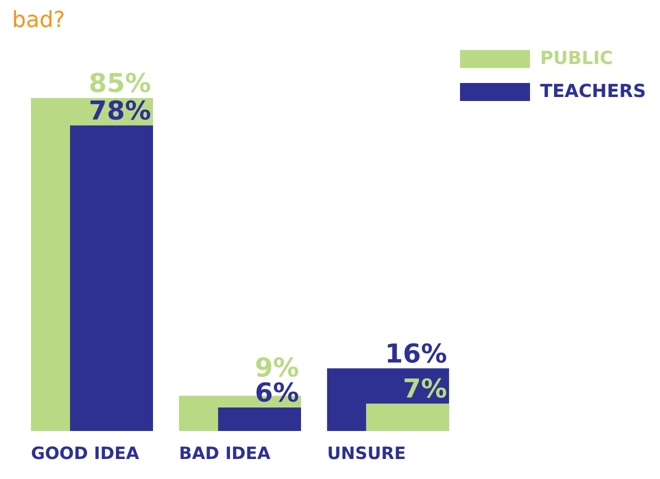  I want to click on data-label: 85%, so click(119, 84).